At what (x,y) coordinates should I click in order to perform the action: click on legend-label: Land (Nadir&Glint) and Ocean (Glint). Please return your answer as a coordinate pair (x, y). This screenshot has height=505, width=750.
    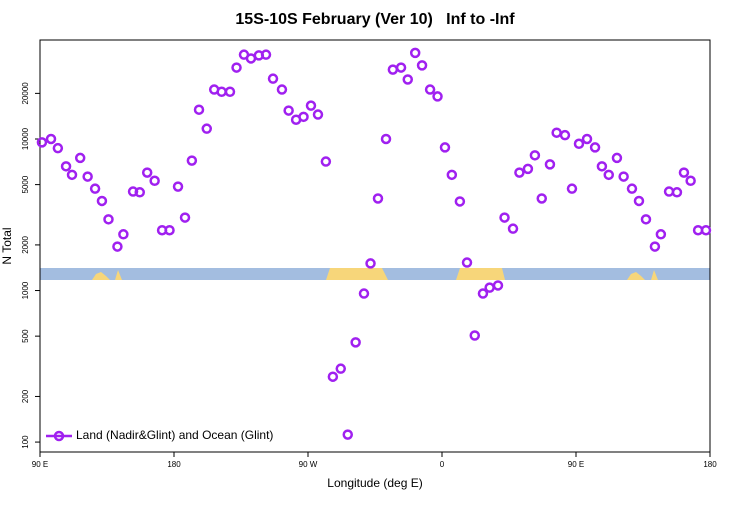
    Looking at the image, I should click on (174, 435).